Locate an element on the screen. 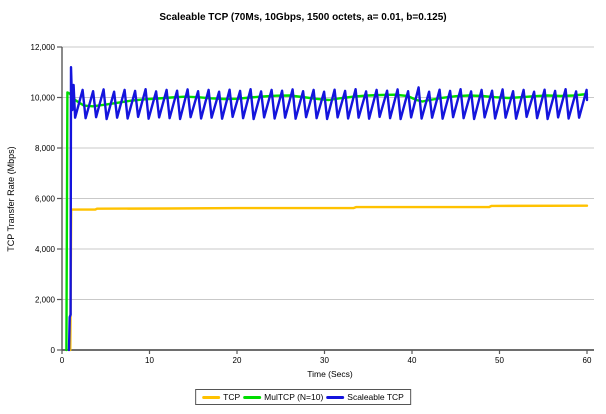  legend-label: TCP is located at coordinates (232, 397).